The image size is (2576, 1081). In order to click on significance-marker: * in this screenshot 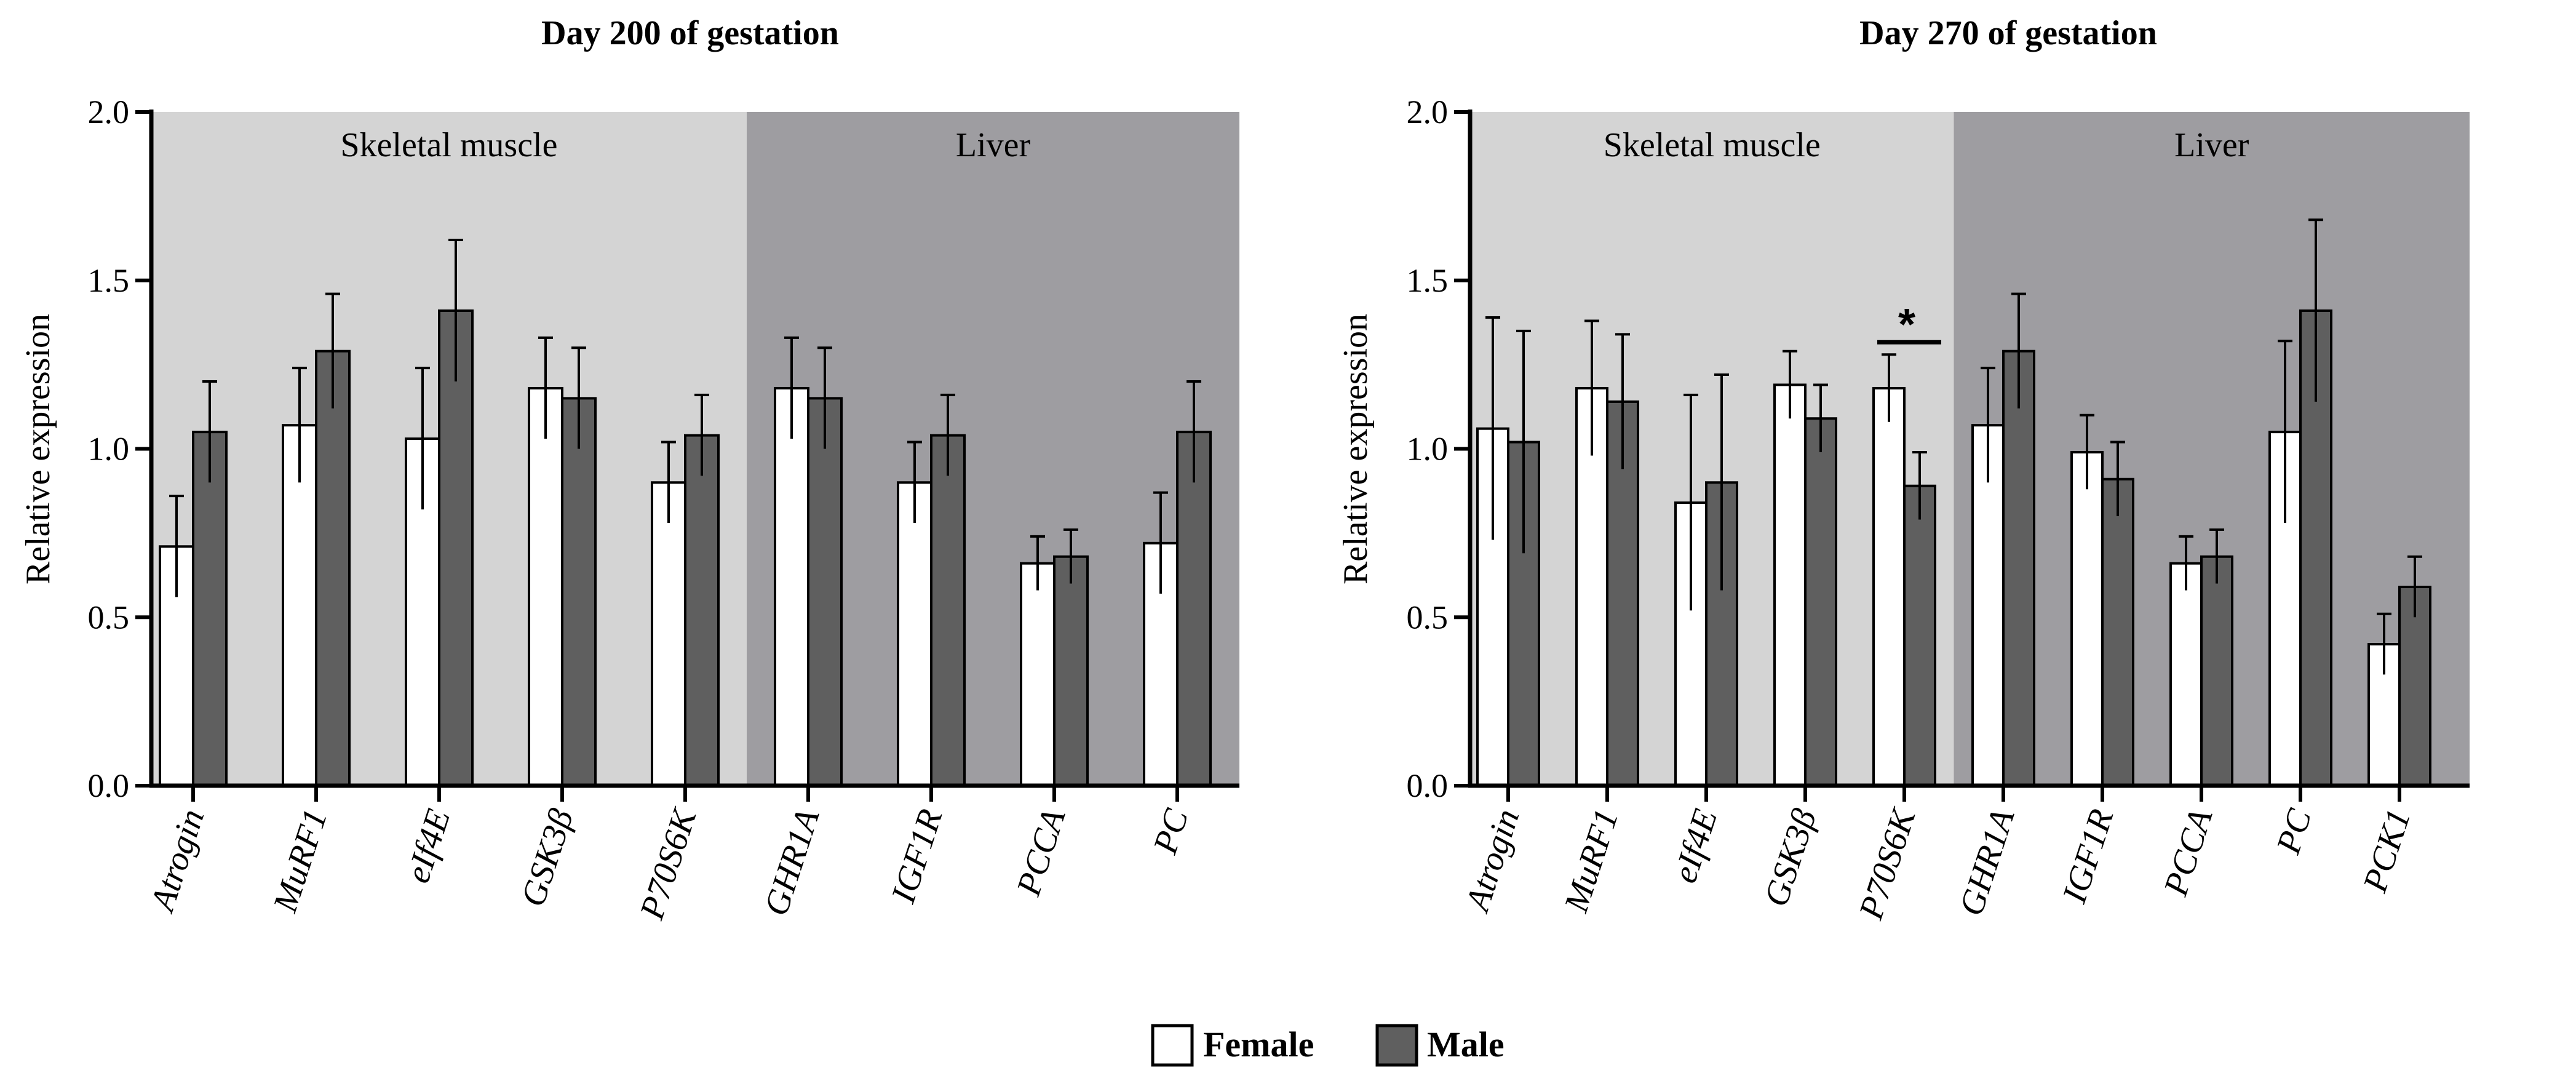, I will do `click(1906, 324)`.